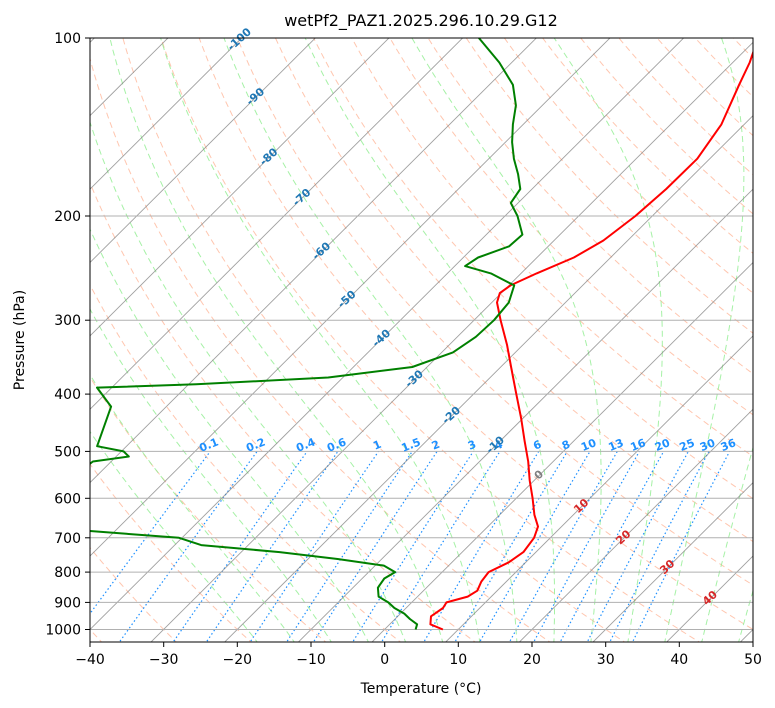 This screenshot has height=708, width=775. What do you see at coordinates (67, 573) in the screenshot?
I see `y-tick-label: 800` at bounding box center [67, 573].